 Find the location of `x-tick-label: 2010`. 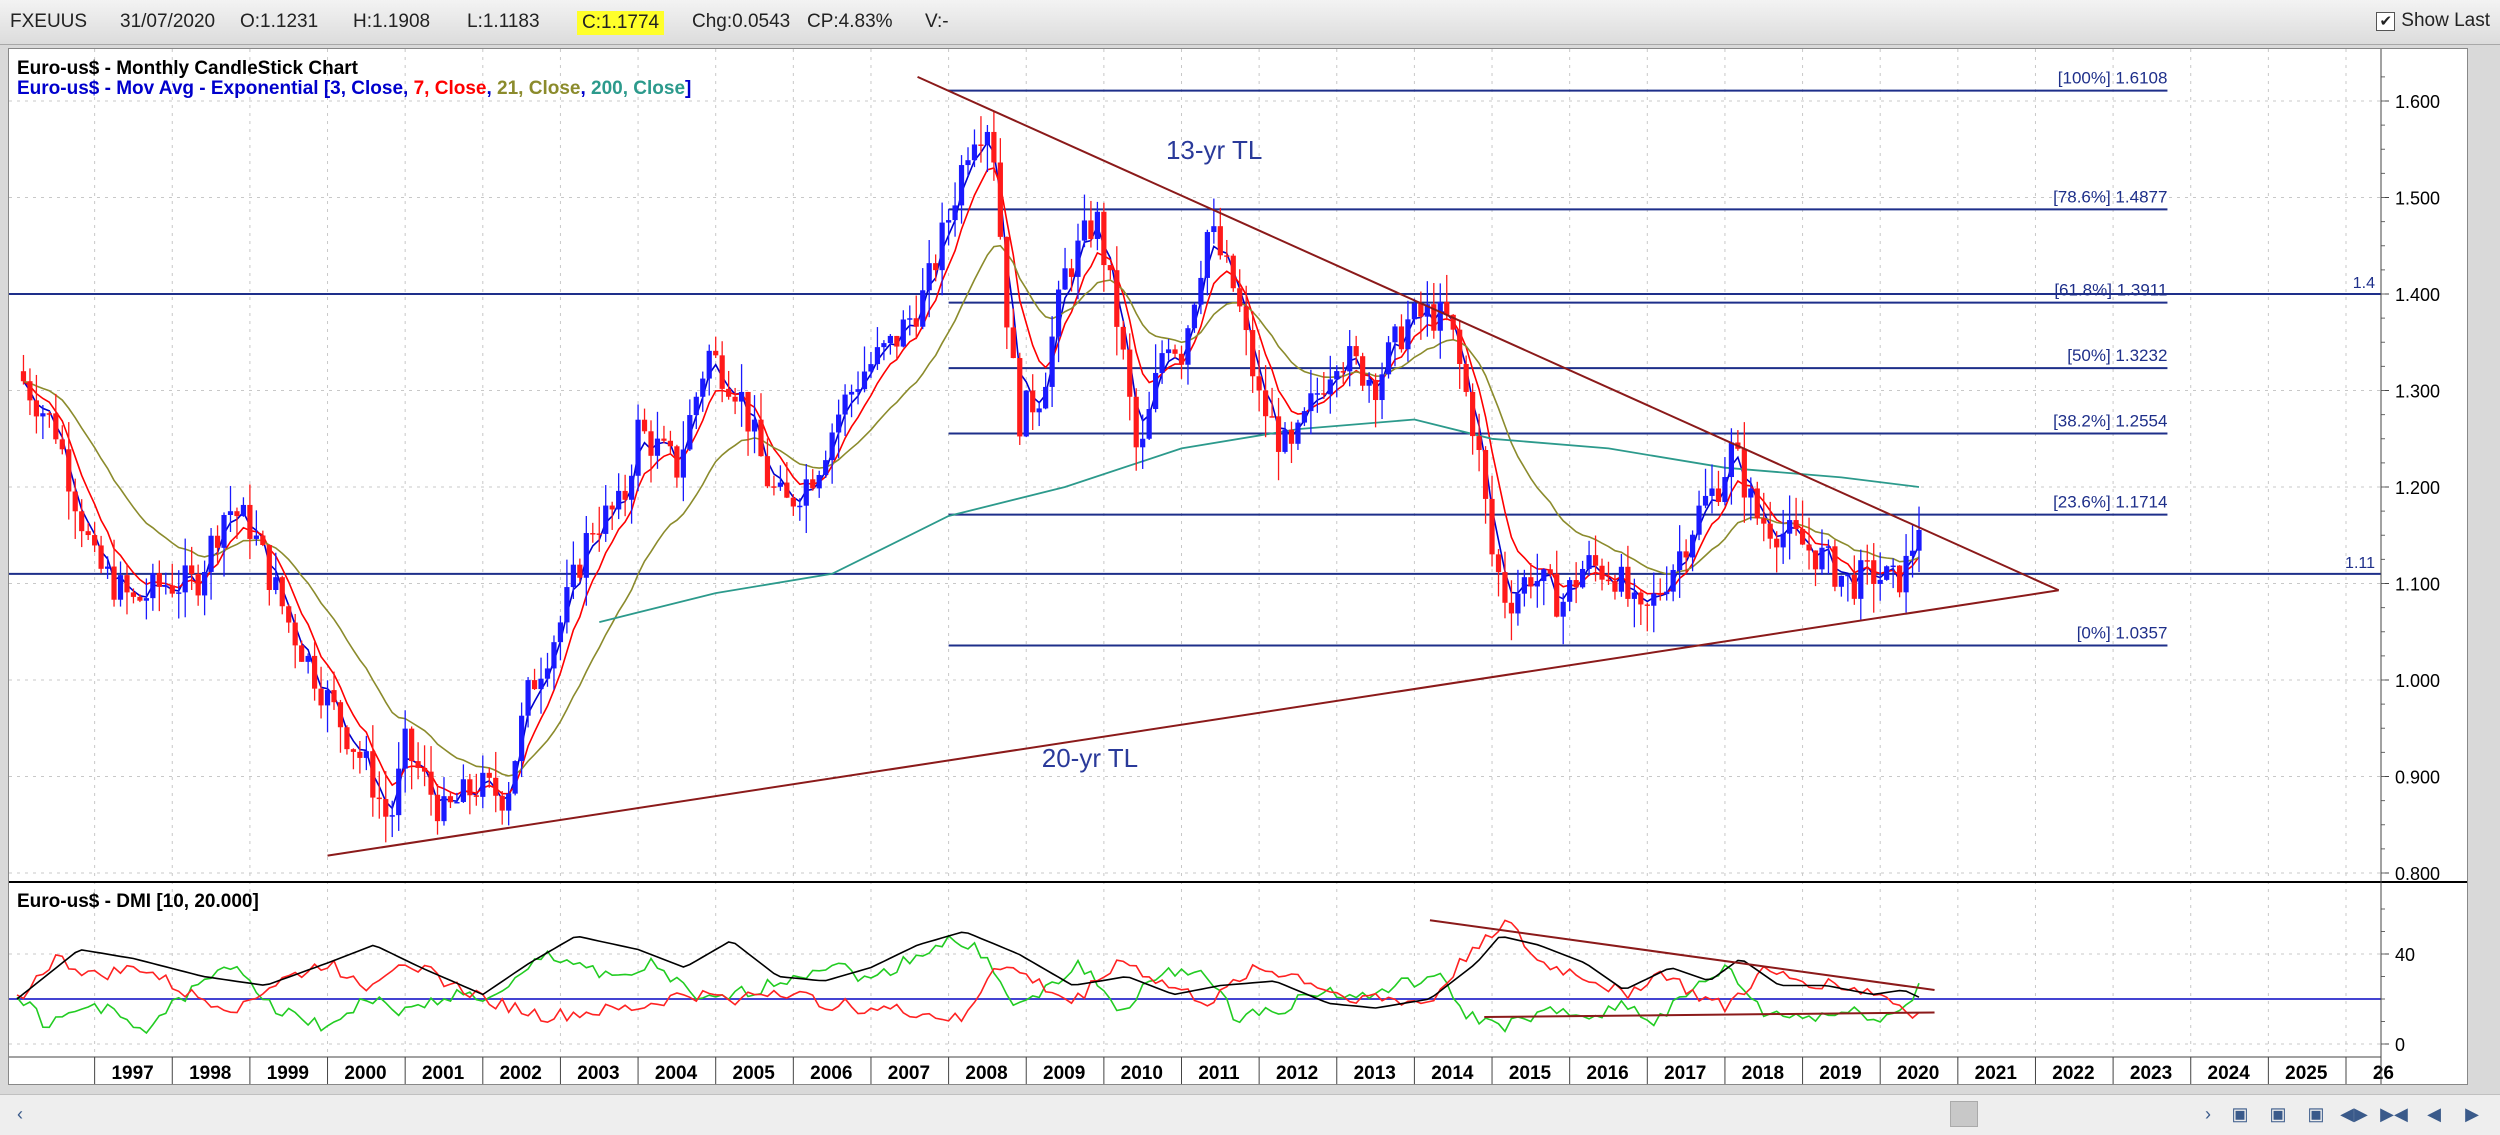

x-tick-label: 2010 is located at coordinates (1142, 1073).